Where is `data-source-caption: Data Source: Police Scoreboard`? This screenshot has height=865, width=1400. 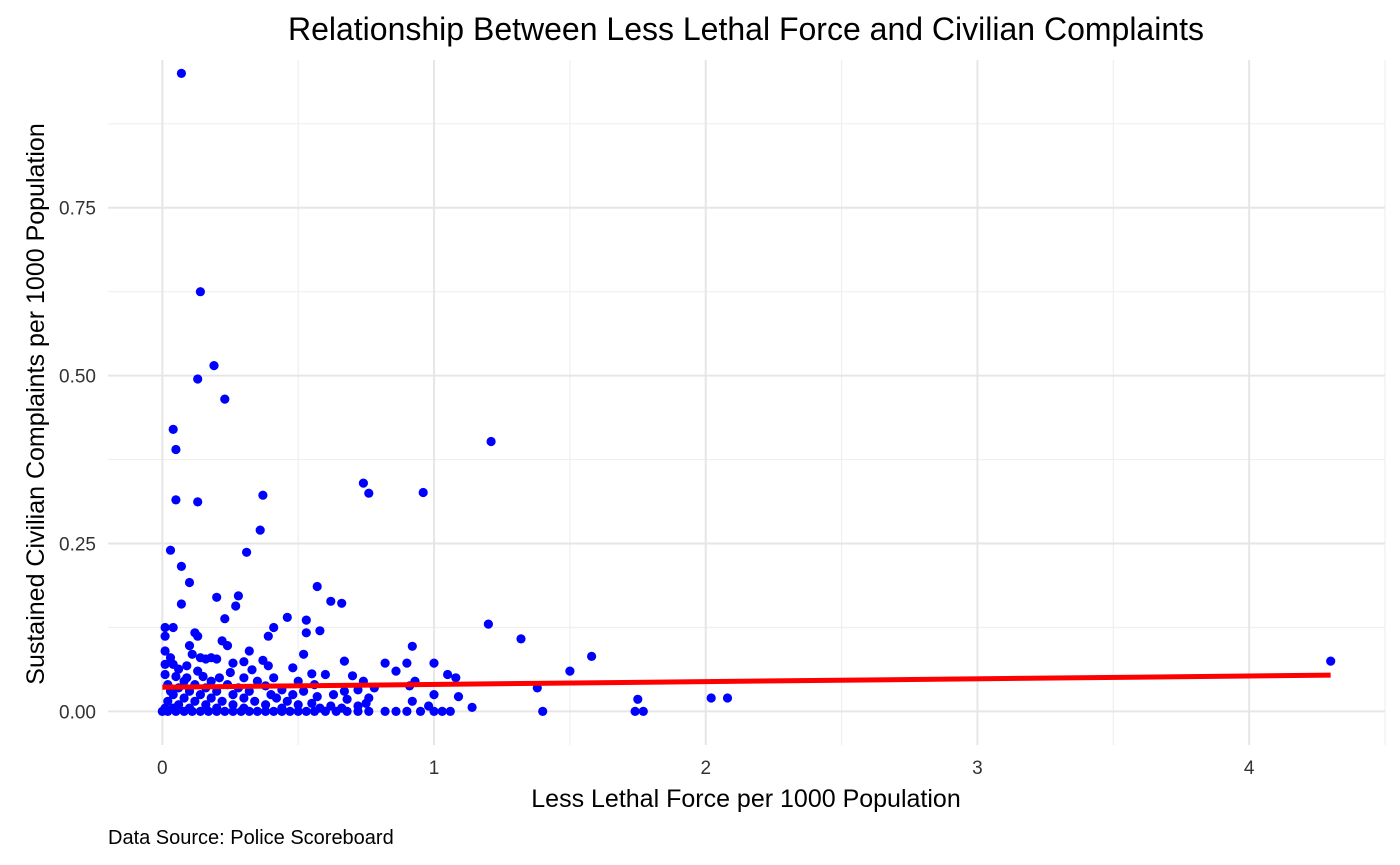
data-source-caption: Data Source: Police Scoreboard is located at coordinates (251, 838).